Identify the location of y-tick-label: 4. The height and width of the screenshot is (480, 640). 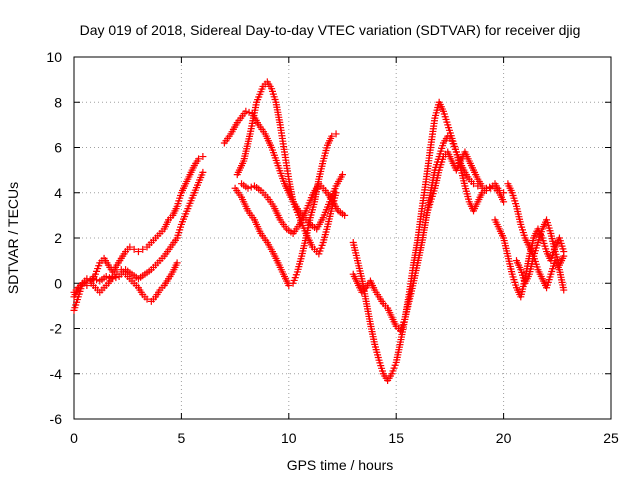
(58, 193).